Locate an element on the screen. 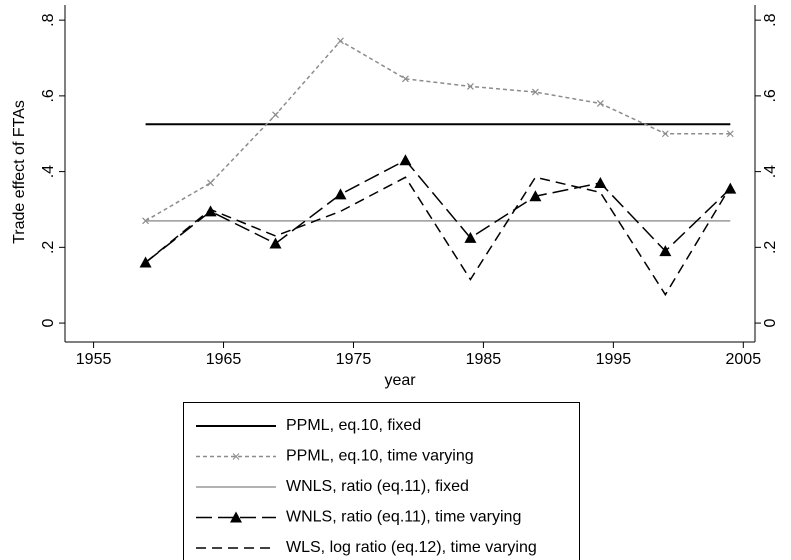  y-axis-title: Trade effect of FTAs is located at coordinates (19, 172).